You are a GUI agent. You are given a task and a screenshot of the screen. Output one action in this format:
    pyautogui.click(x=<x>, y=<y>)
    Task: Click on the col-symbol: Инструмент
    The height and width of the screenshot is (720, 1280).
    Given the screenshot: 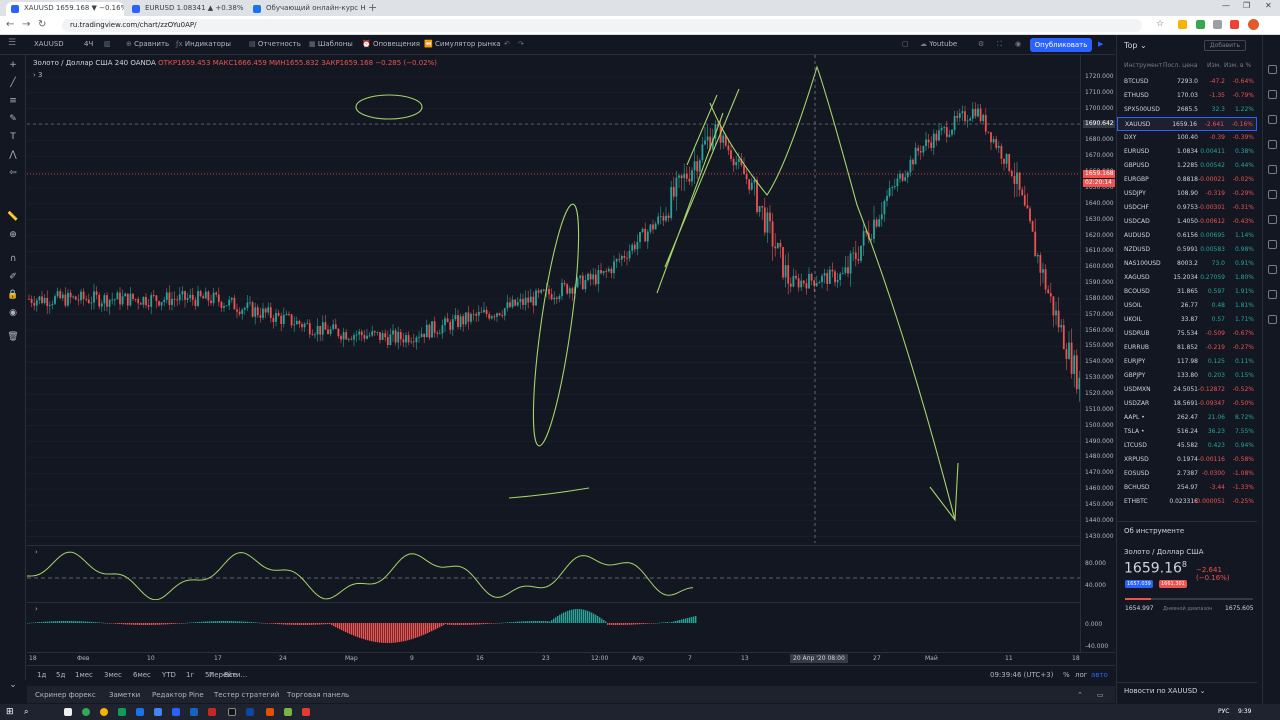 What is the action you would take?
    pyautogui.click(x=1143, y=65)
    